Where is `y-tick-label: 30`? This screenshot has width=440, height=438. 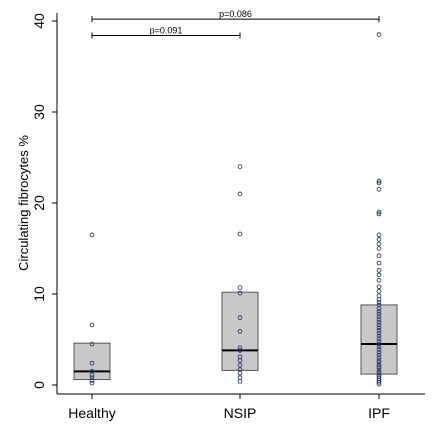 y-tick-label: 30 is located at coordinates (39, 112).